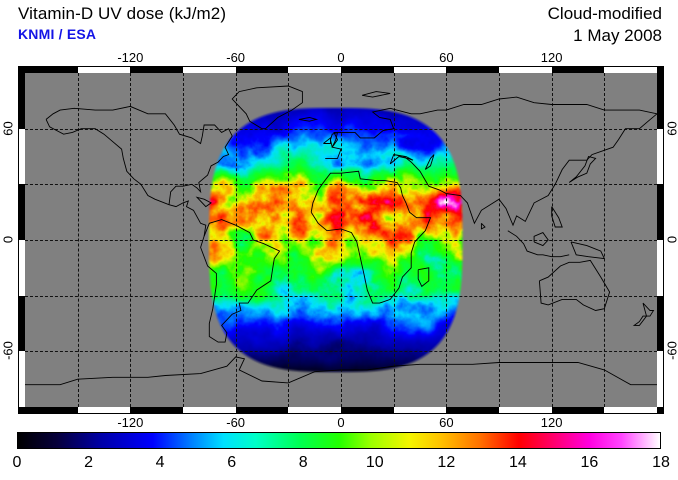 Image resolution: width=678 pixels, height=480 pixels. I want to click on colorbar-panel: 0 2 4 6 8 10 12 14 16 18, so click(341, 455).